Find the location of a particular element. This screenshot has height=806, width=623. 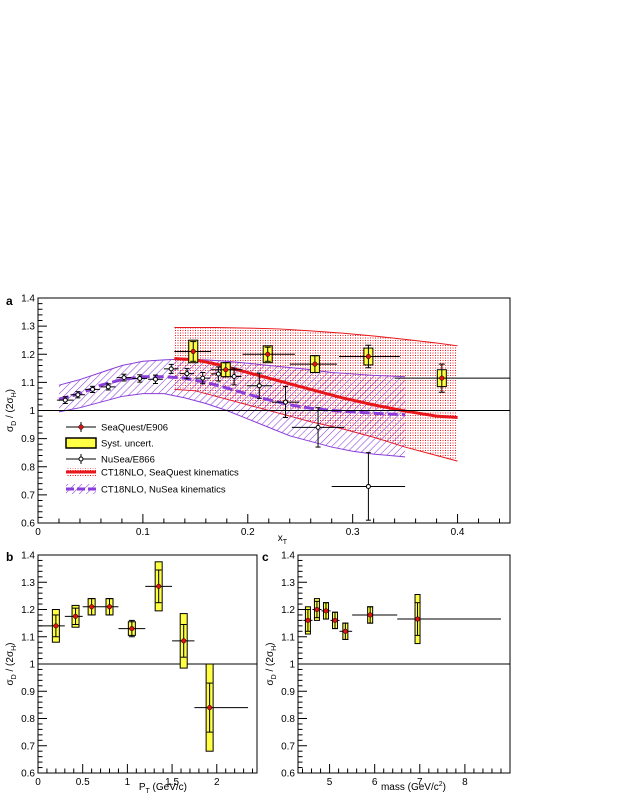

panel-b-xlabel-main: P is located at coordinates (142, 787).